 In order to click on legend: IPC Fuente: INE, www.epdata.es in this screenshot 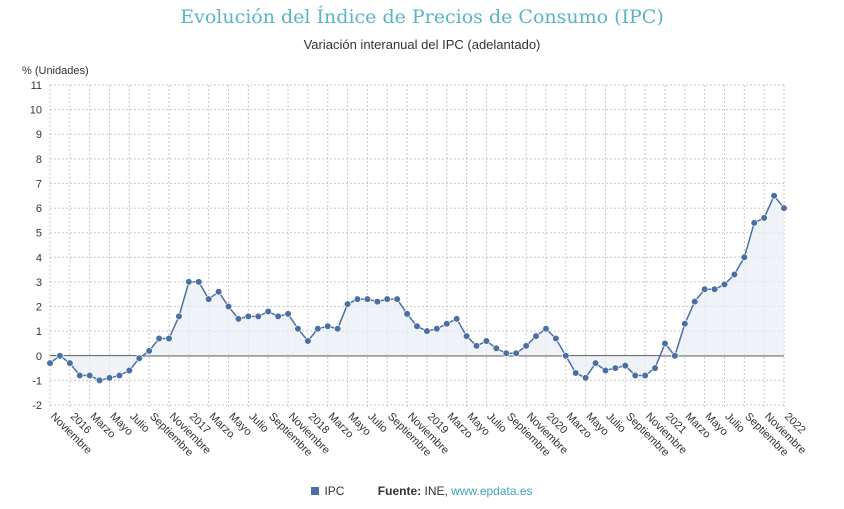, I will do `click(422, 491)`.